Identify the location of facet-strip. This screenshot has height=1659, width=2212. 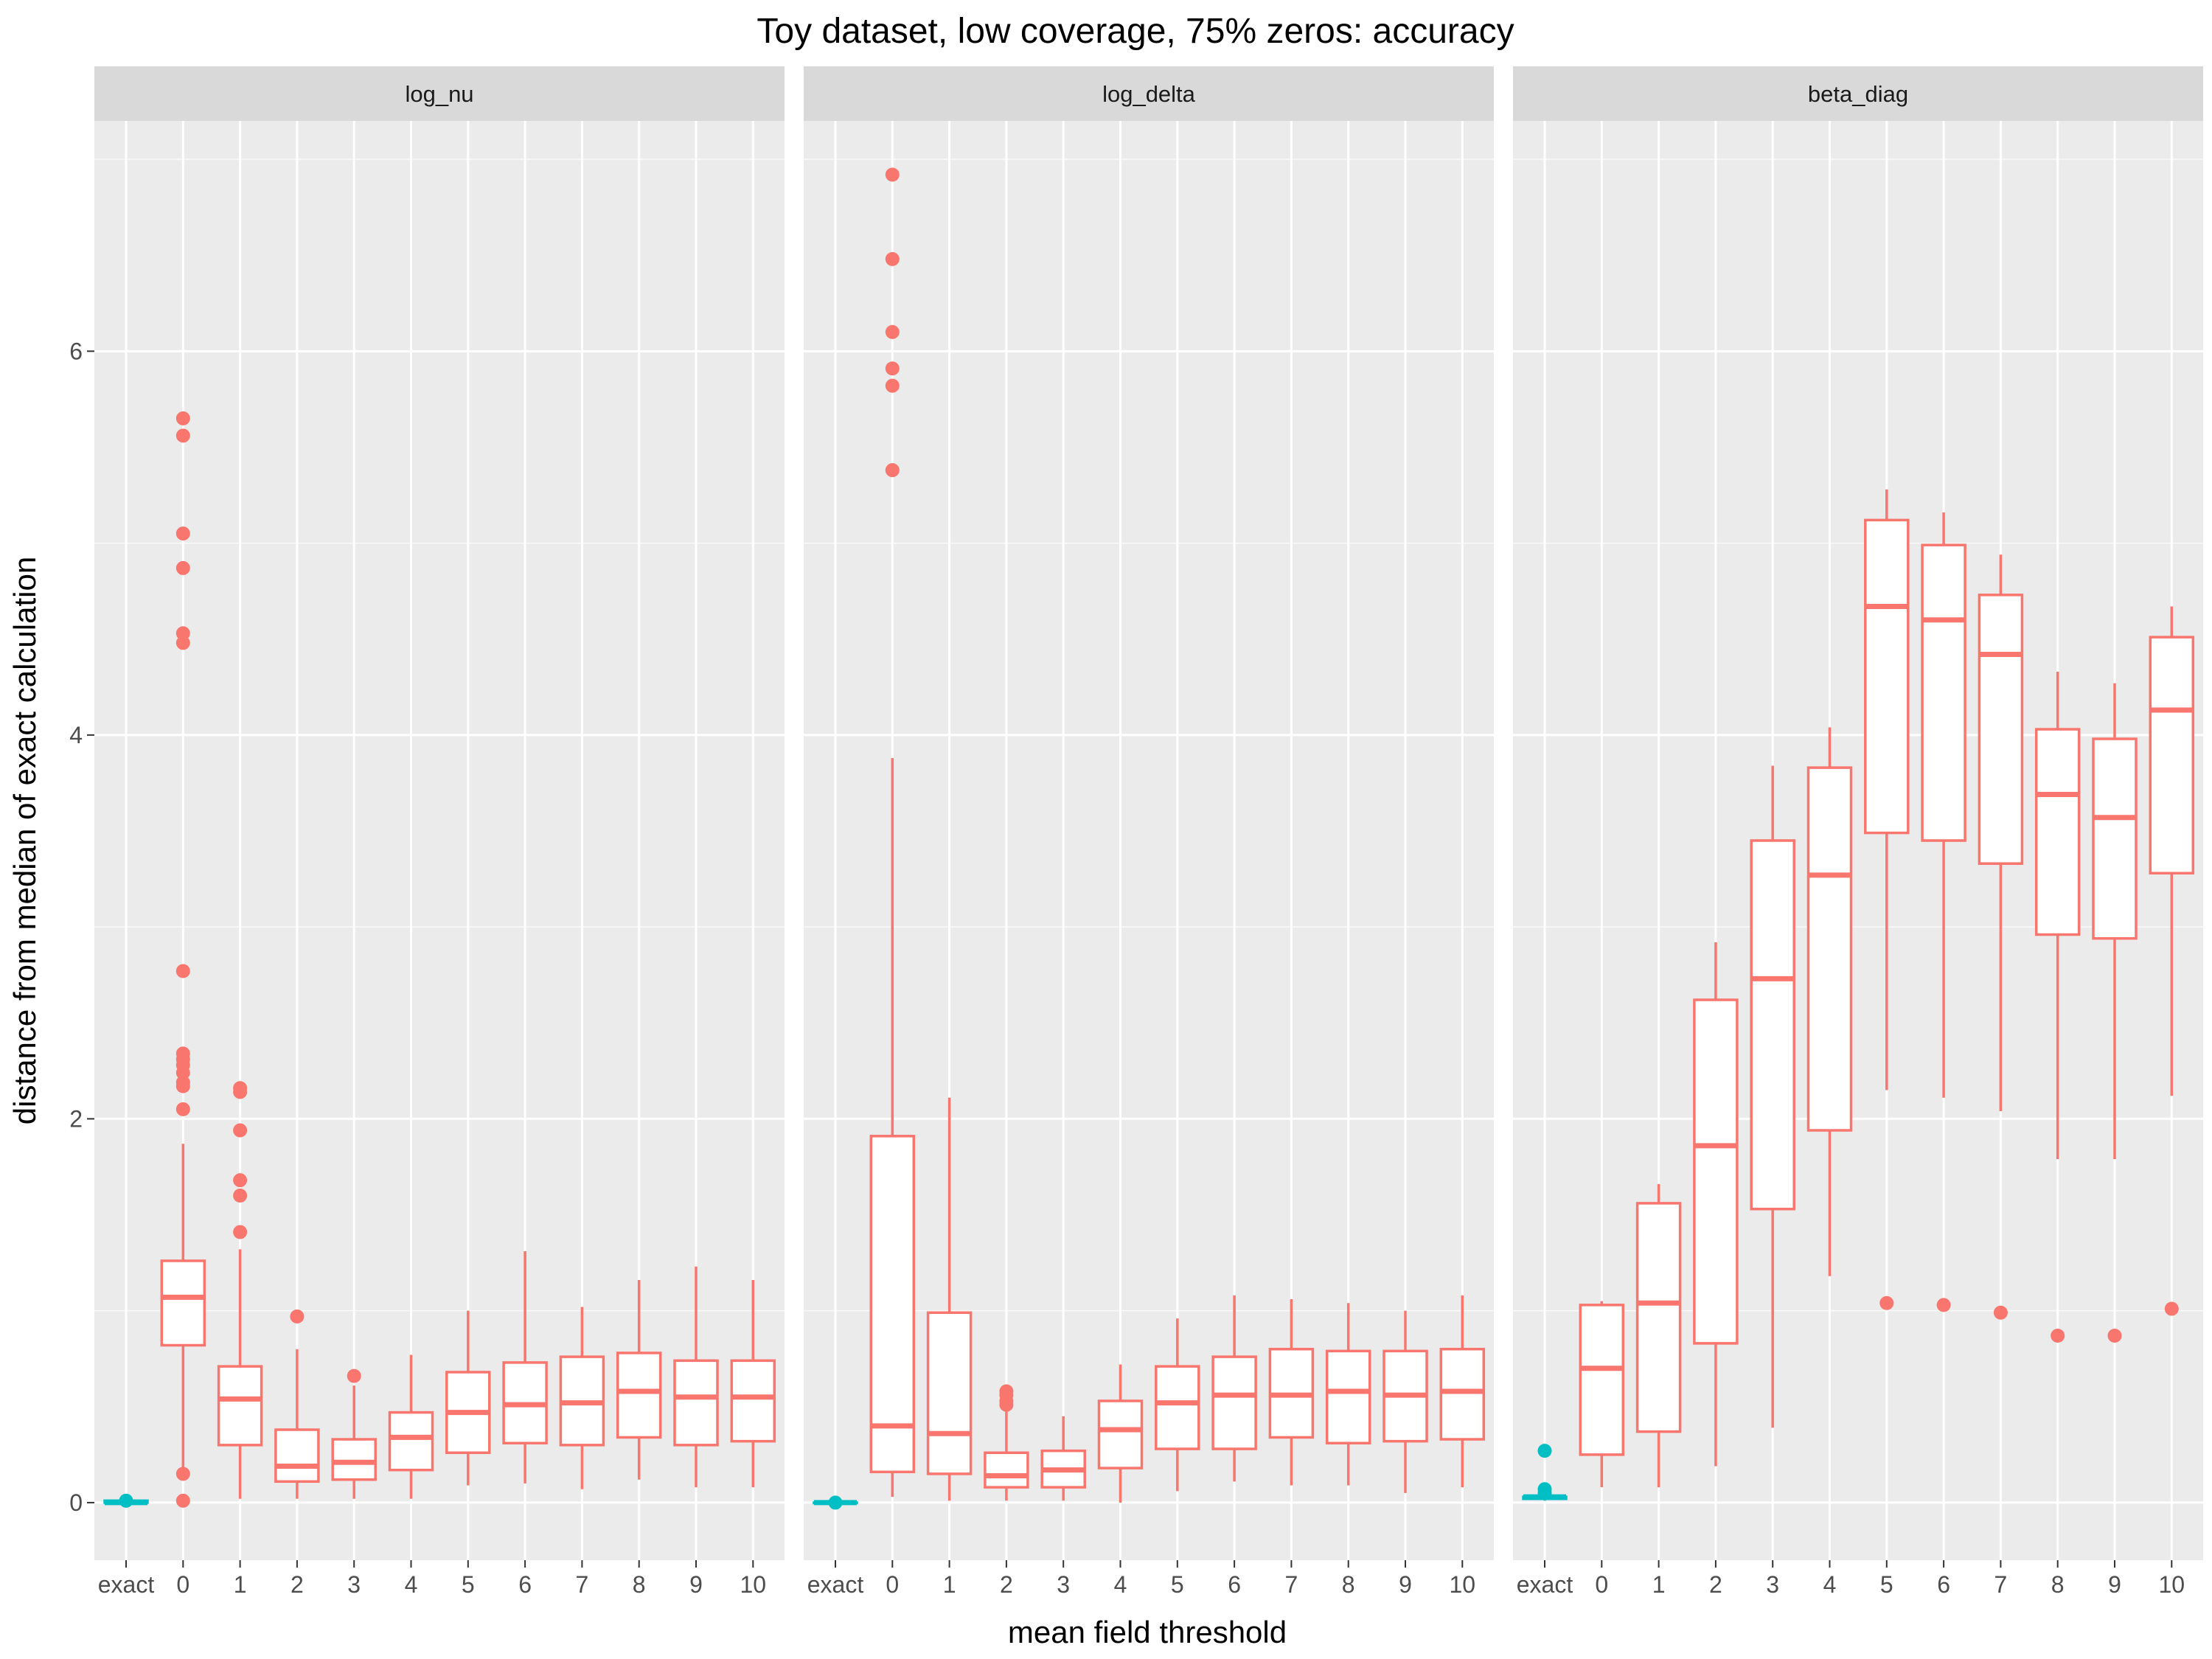
(439, 93).